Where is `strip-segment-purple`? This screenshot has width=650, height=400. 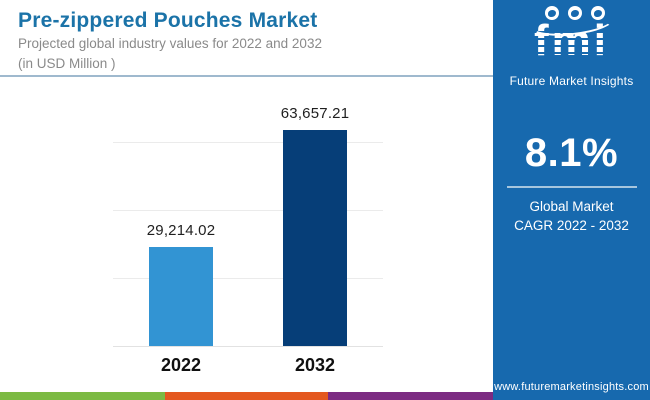
strip-segment-purple is located at coordinates (410, 396).